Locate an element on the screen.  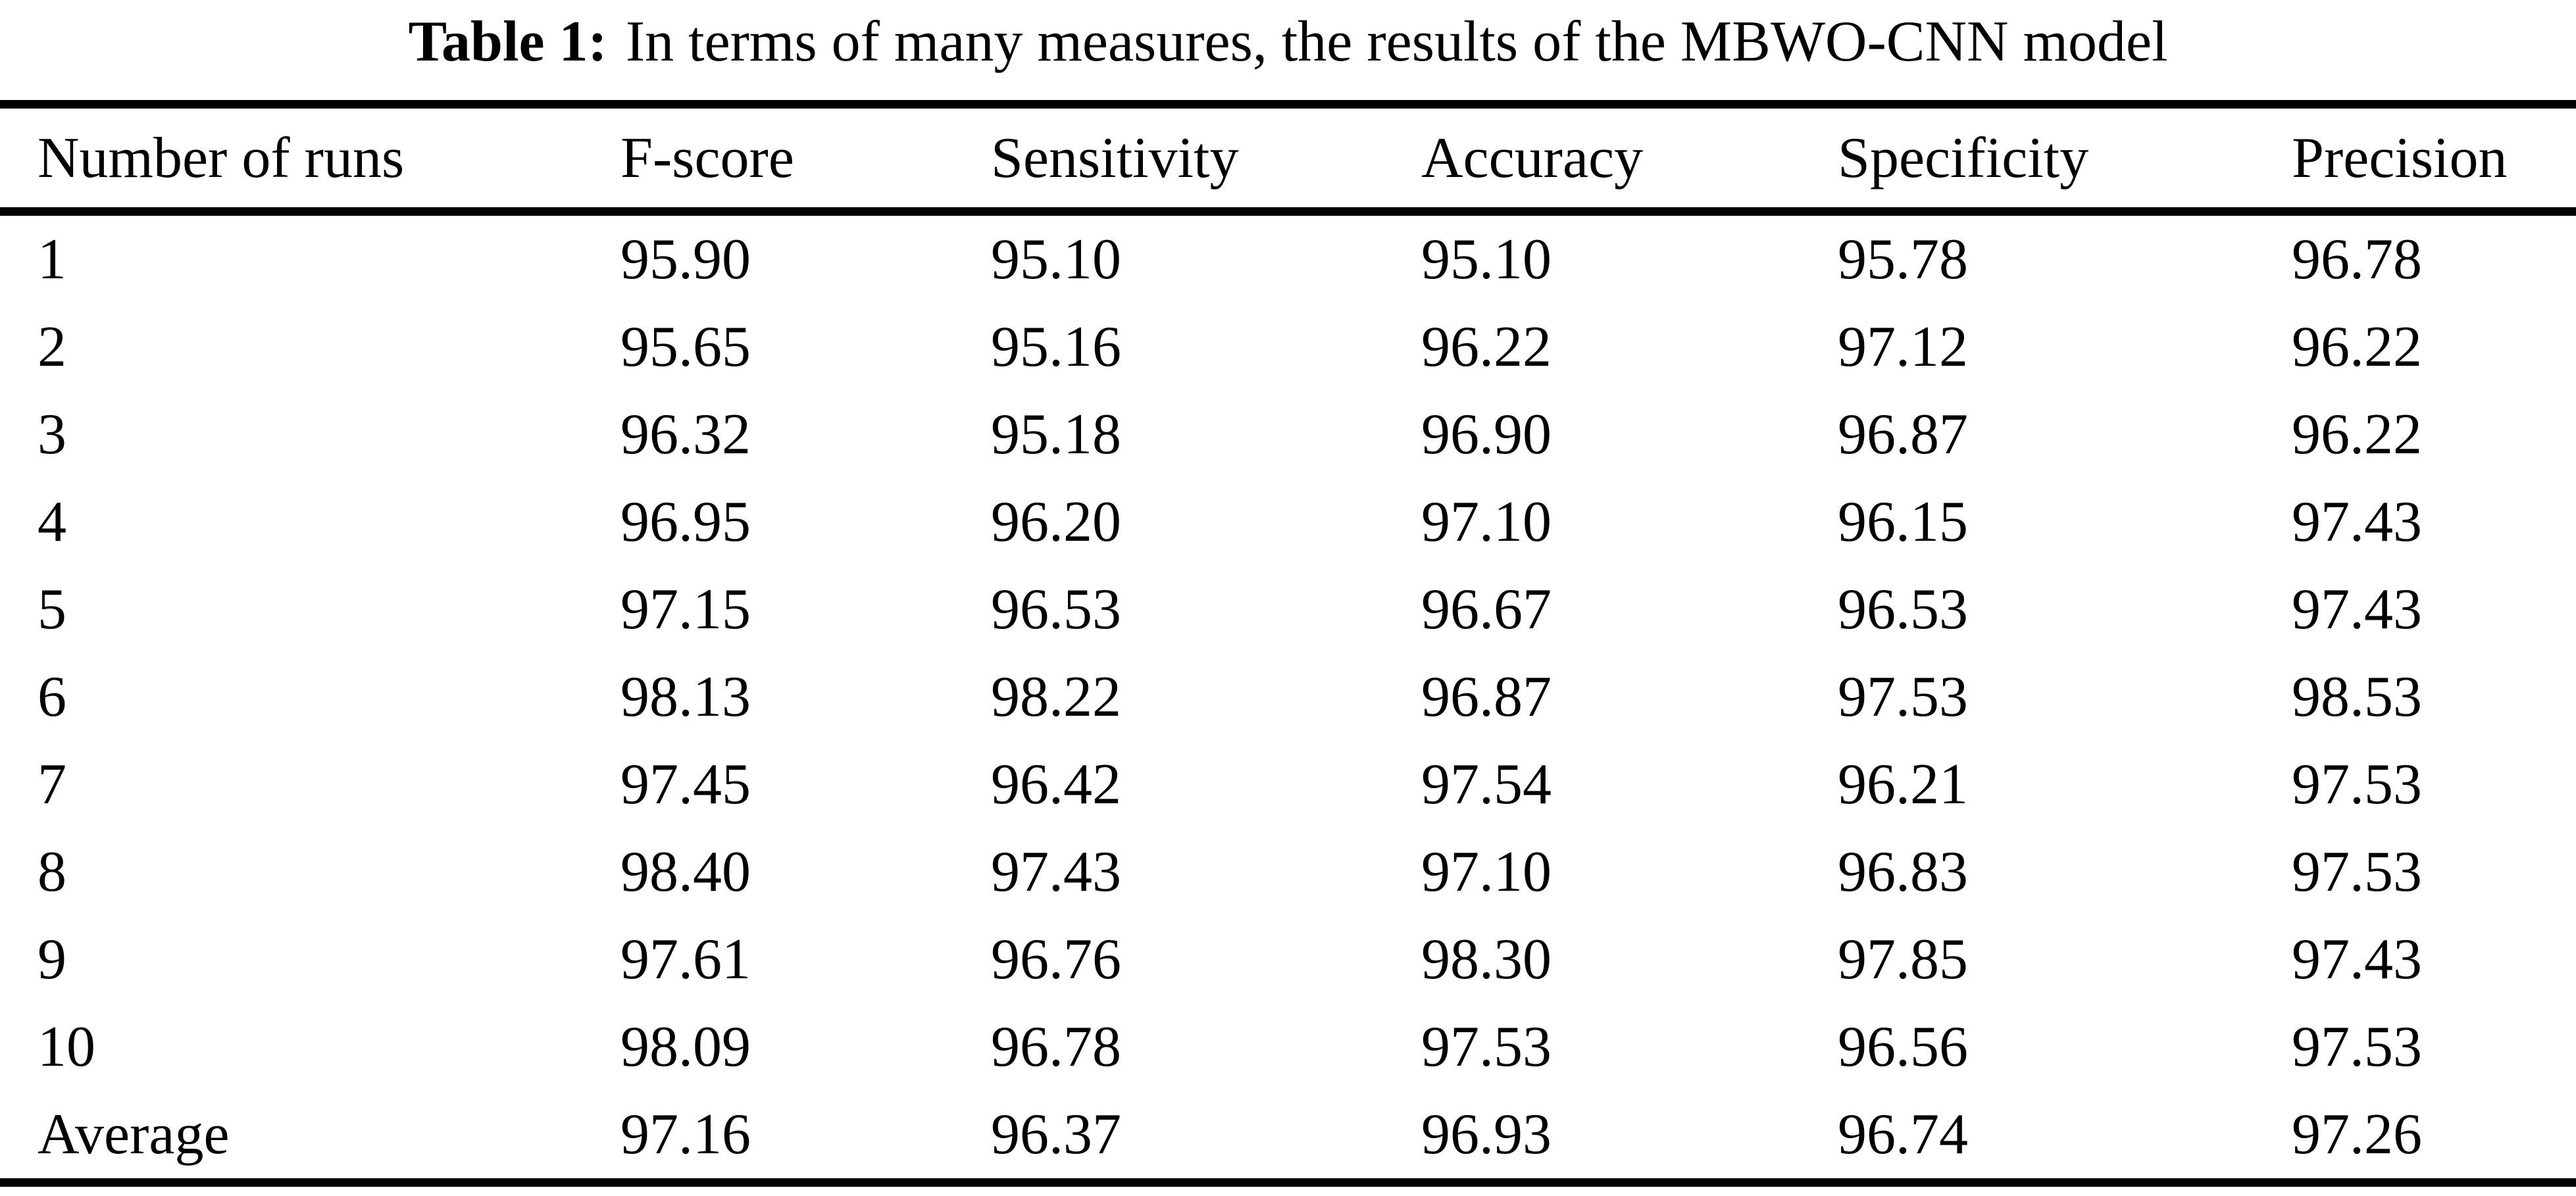
value-cell: 97.26 is located at coordinates (2357, 1134).